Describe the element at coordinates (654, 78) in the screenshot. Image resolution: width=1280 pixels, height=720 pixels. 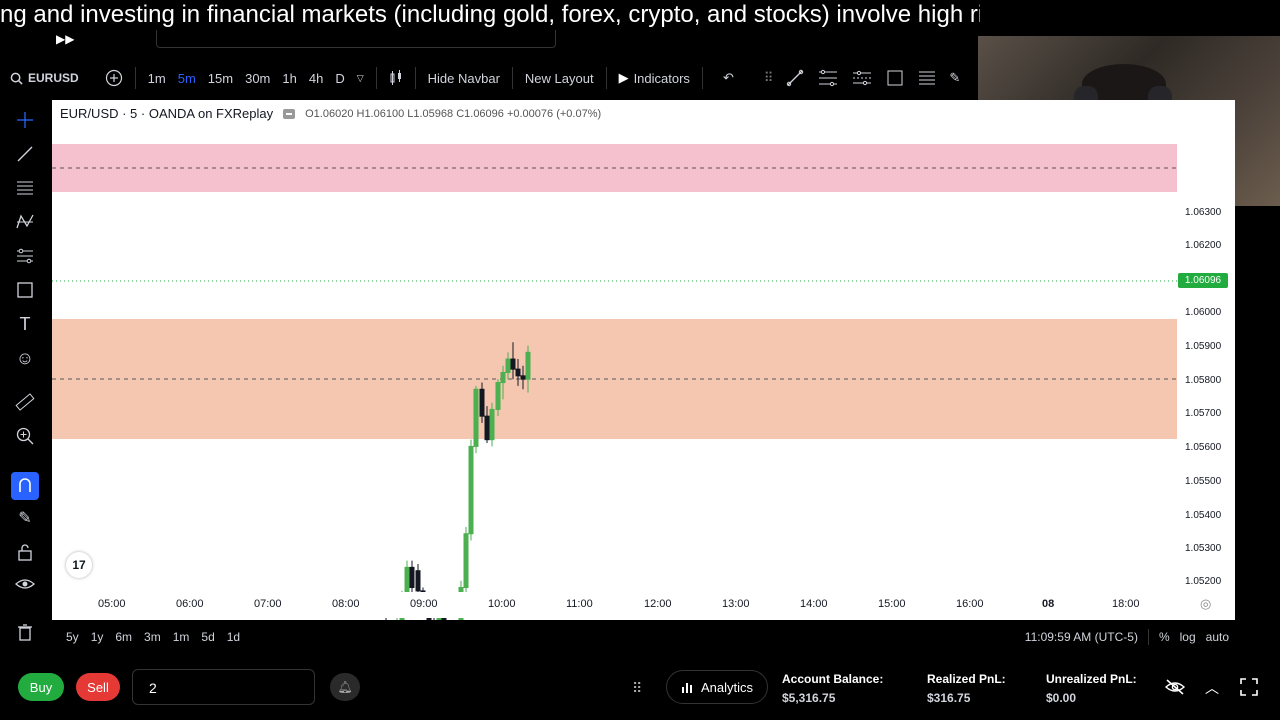
I see `indicators-button: ▶ Indicators` at that location.